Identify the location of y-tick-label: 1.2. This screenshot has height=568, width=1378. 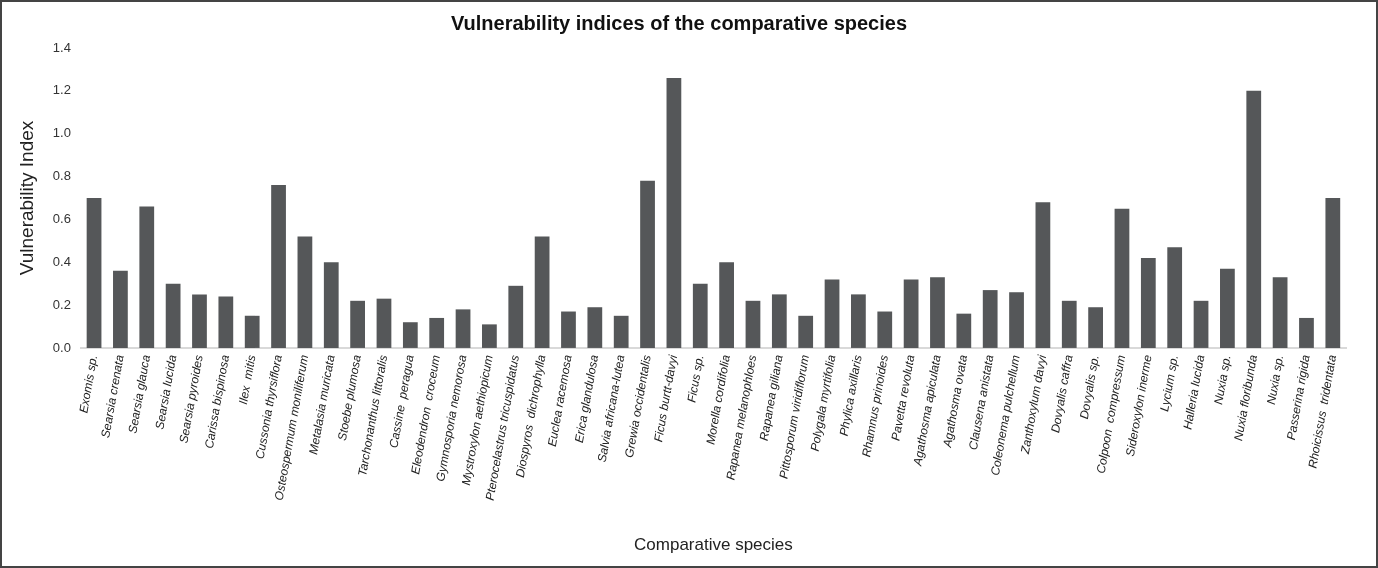
(61, 90).